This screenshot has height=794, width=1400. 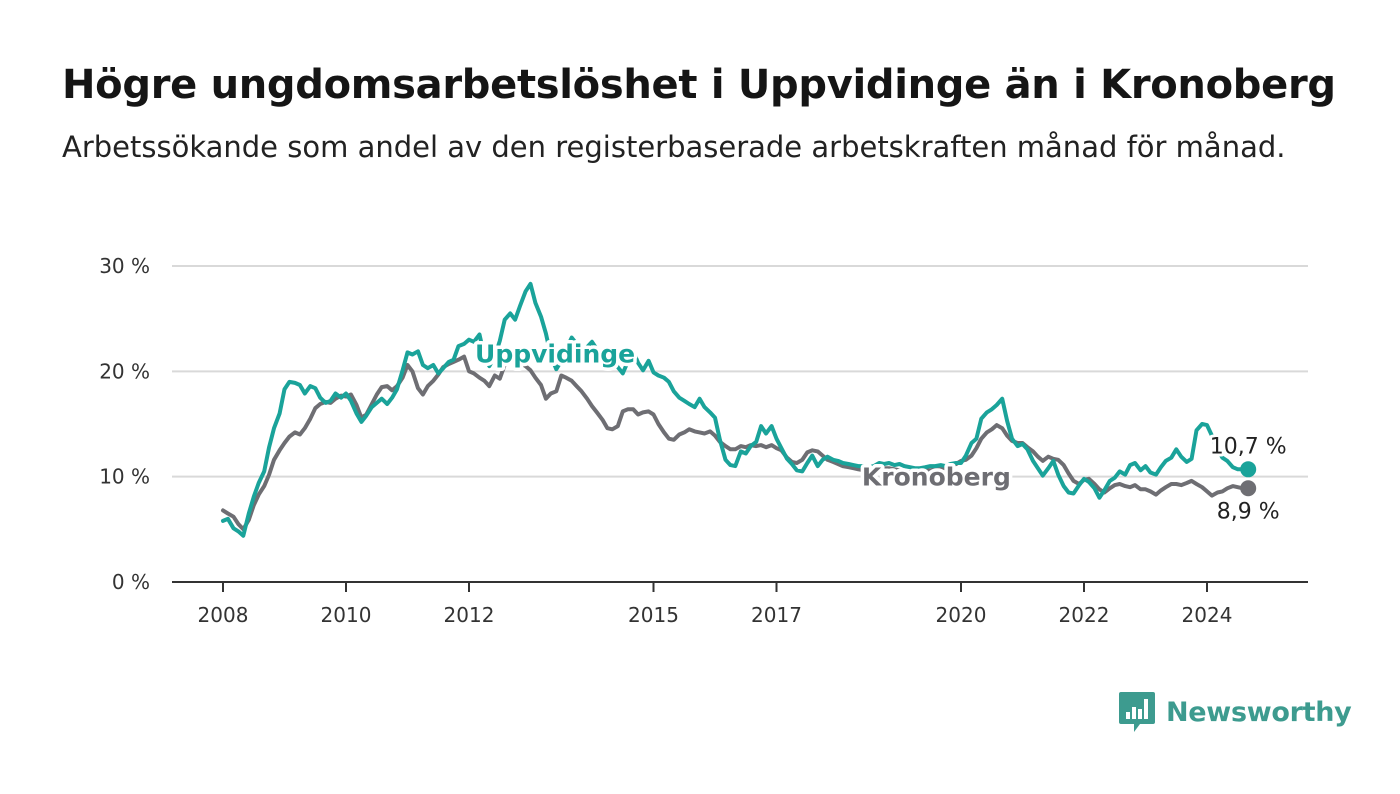 I want to click on bar-chart-speech-bubble-icon, so click(x=1137, y=712).